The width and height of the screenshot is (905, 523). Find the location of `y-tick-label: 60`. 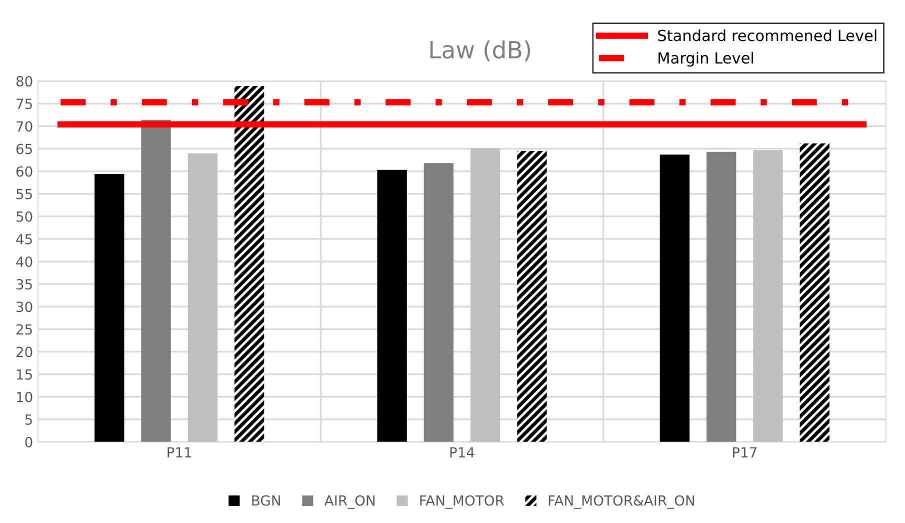

y-tick-label: 60 is located at coordinates (24, 171).